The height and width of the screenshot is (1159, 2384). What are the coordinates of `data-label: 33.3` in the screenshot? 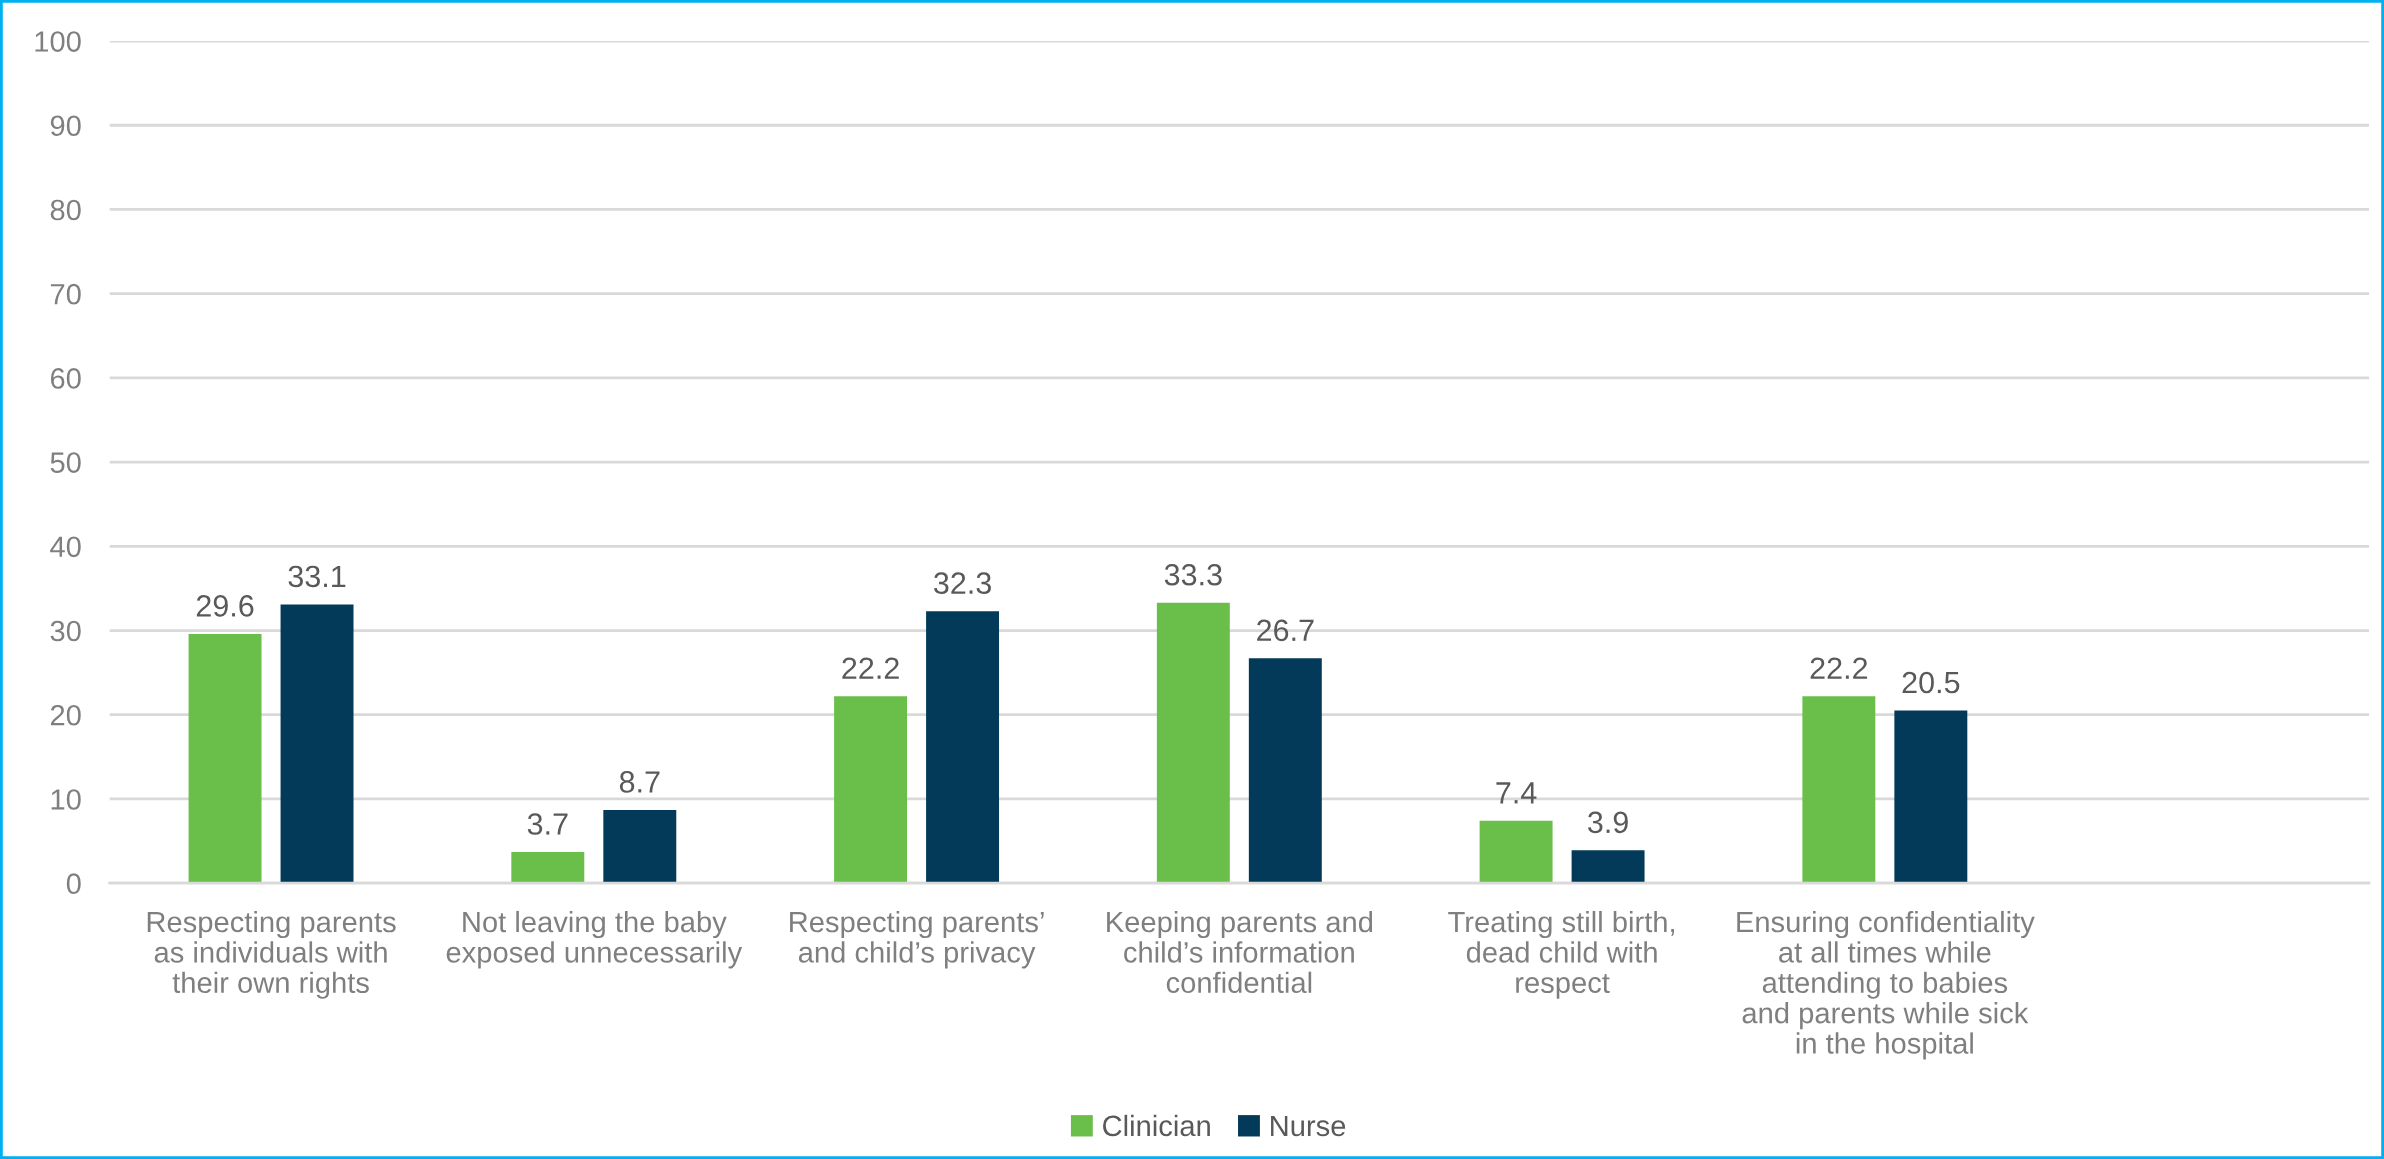 It's located at (1193, 574).